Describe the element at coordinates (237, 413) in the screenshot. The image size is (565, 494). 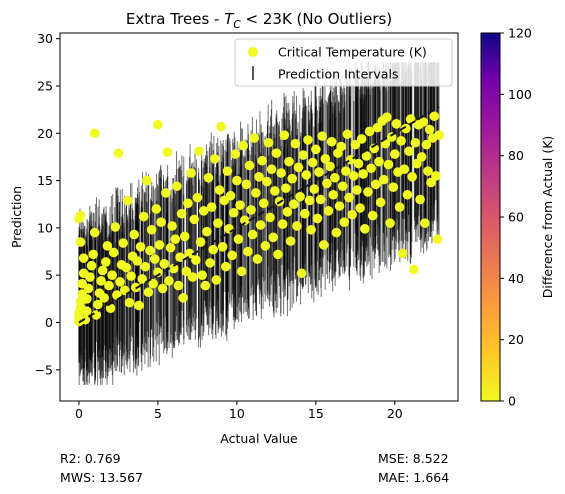
I see `x-tick-label: 10` at that location.